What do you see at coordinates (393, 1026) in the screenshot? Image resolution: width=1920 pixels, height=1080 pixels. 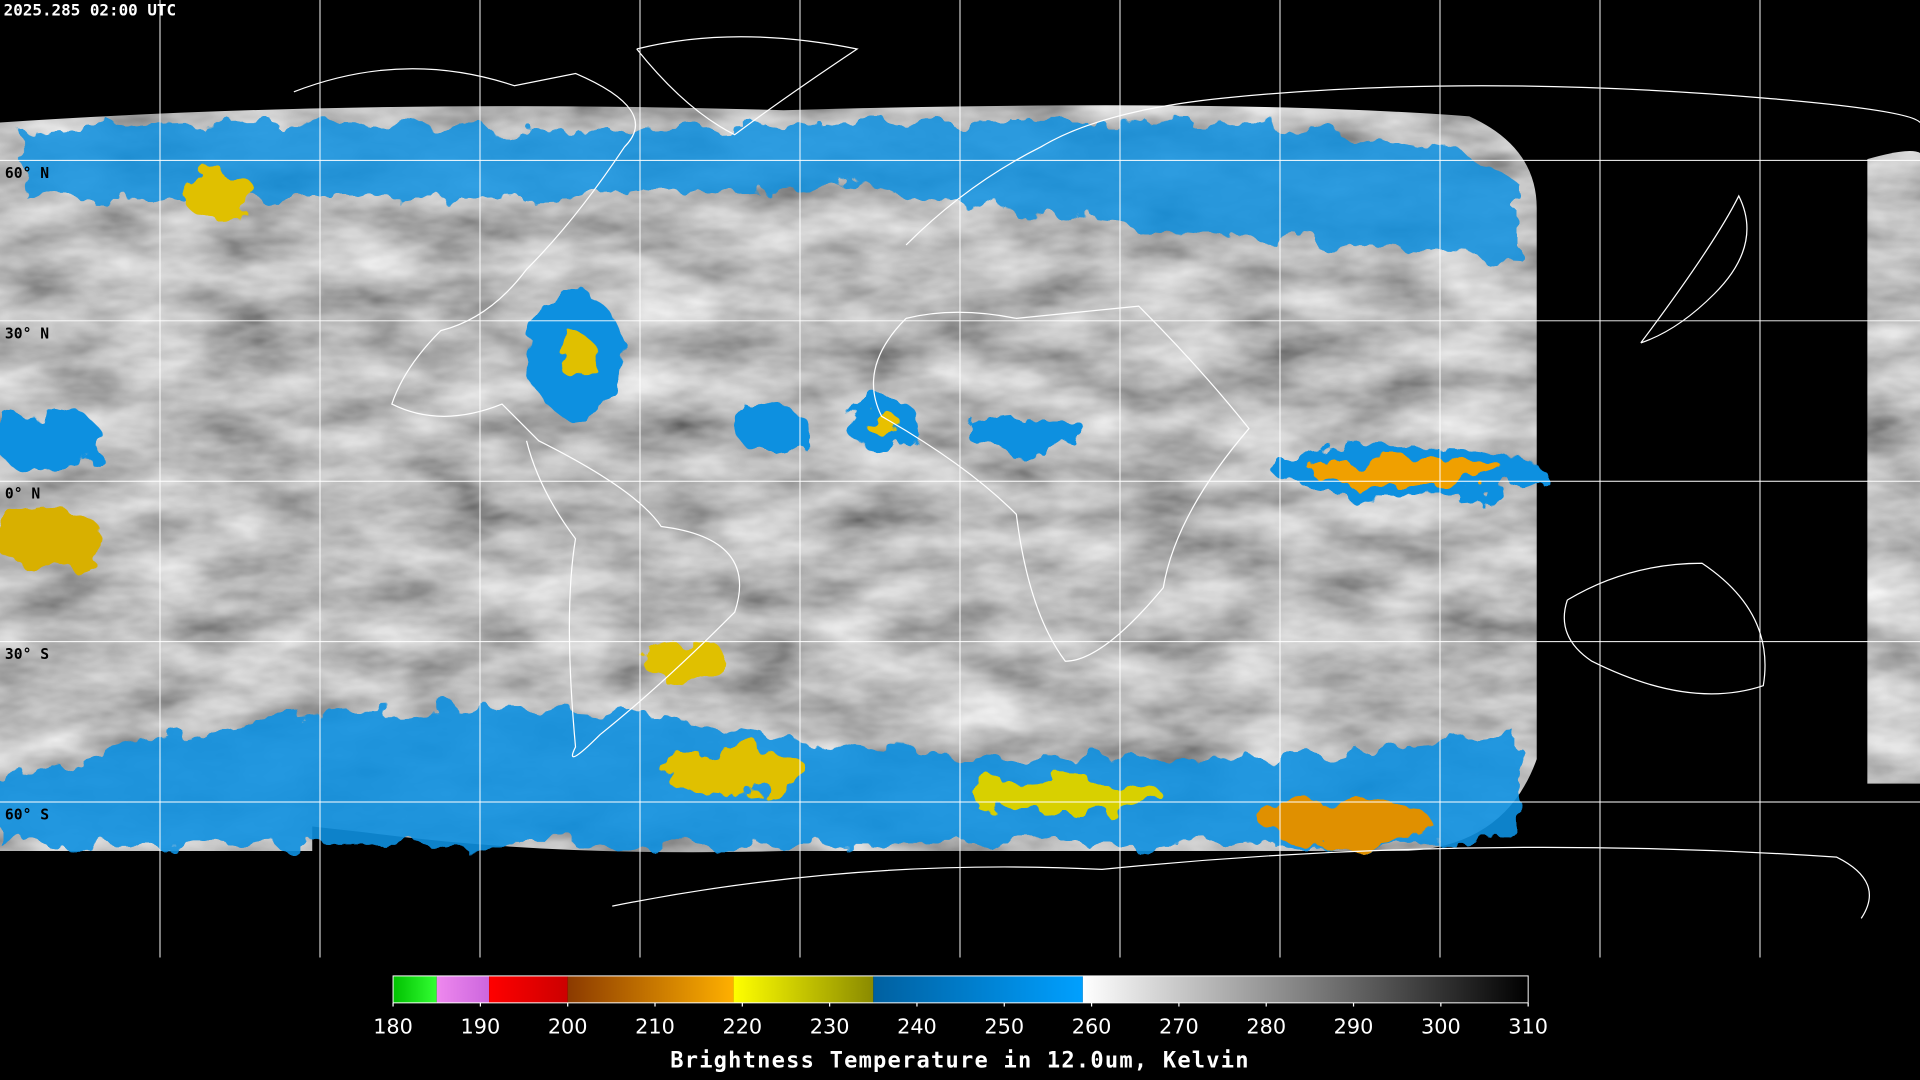 I see `colorbar-tick-label: 180` at bounding box center [393, 1026].